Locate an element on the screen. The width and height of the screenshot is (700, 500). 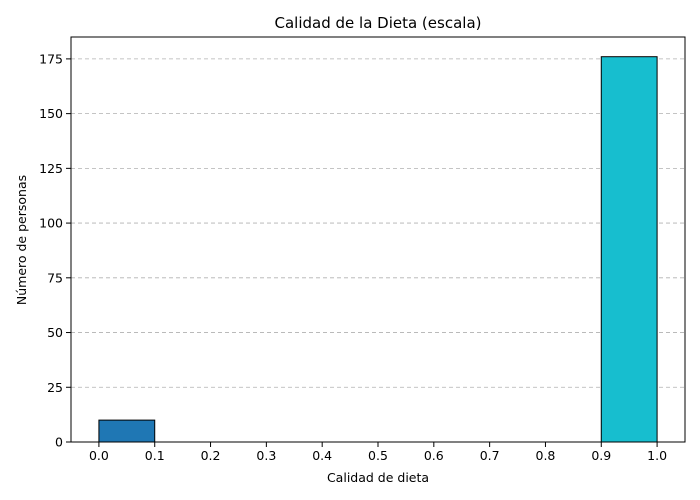
y-tick-label: 75 is located at coordinates (55, 277).